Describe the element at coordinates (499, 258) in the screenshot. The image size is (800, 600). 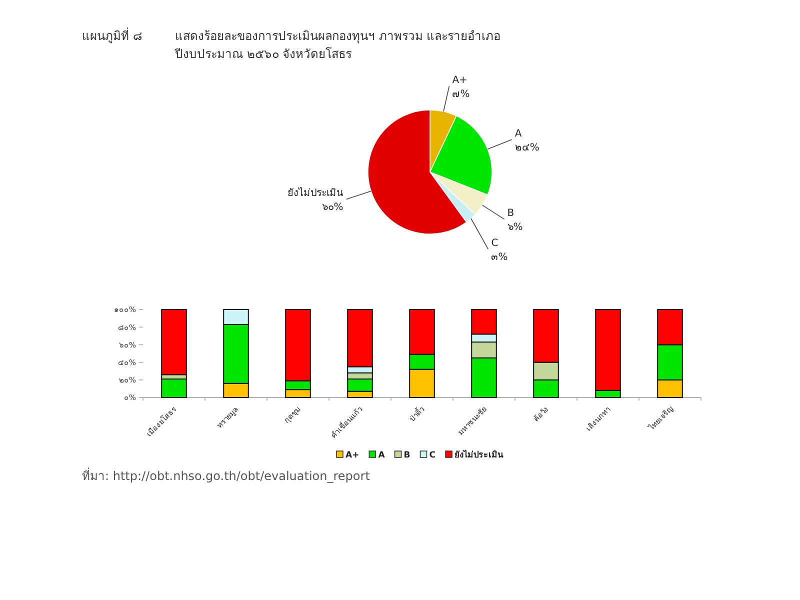
I see `data-label: ๓%` at that location.